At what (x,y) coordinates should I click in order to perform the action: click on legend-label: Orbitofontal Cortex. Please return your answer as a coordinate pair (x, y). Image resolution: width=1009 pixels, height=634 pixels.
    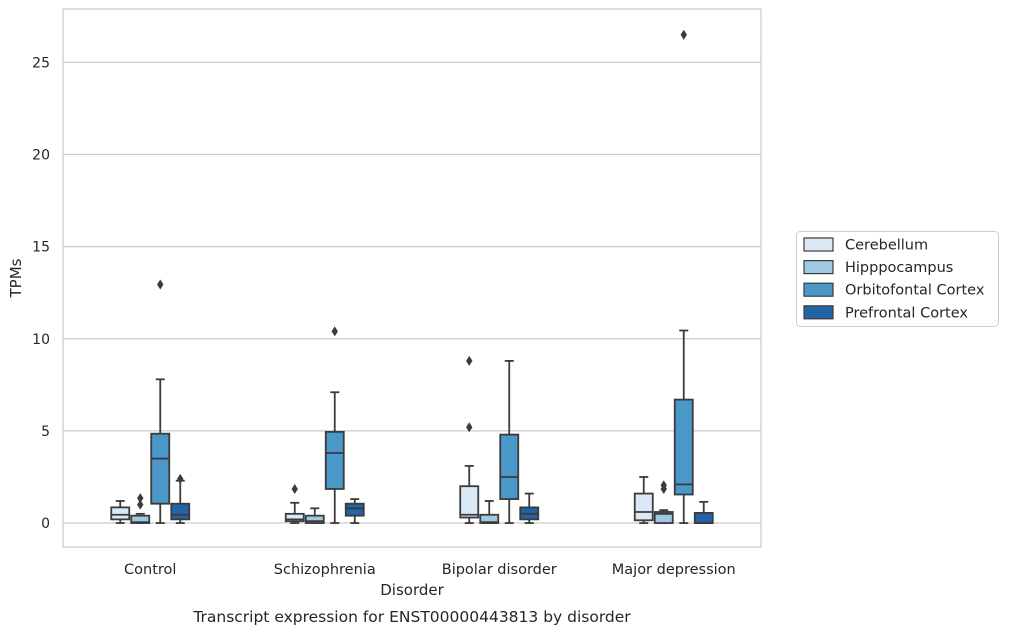
    Looking at the image, I should click on (915, 291).